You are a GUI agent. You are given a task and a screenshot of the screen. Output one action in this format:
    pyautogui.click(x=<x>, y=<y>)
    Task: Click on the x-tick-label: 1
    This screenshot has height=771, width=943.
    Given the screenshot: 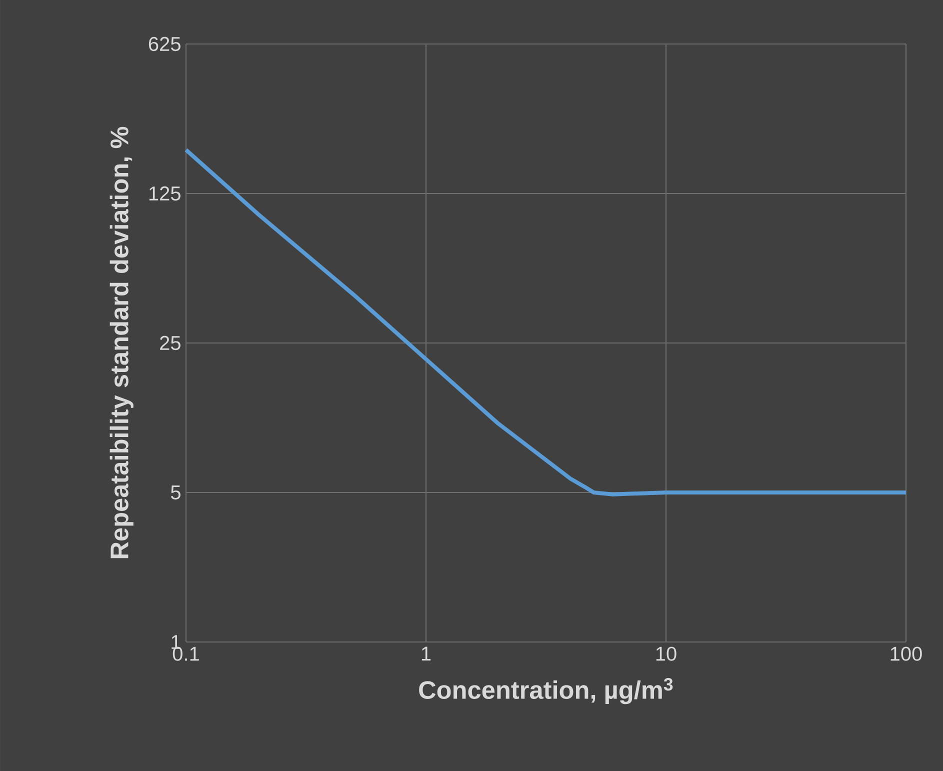 What is the action you would take?
    pyautogui.click(x=426, y=653)
    